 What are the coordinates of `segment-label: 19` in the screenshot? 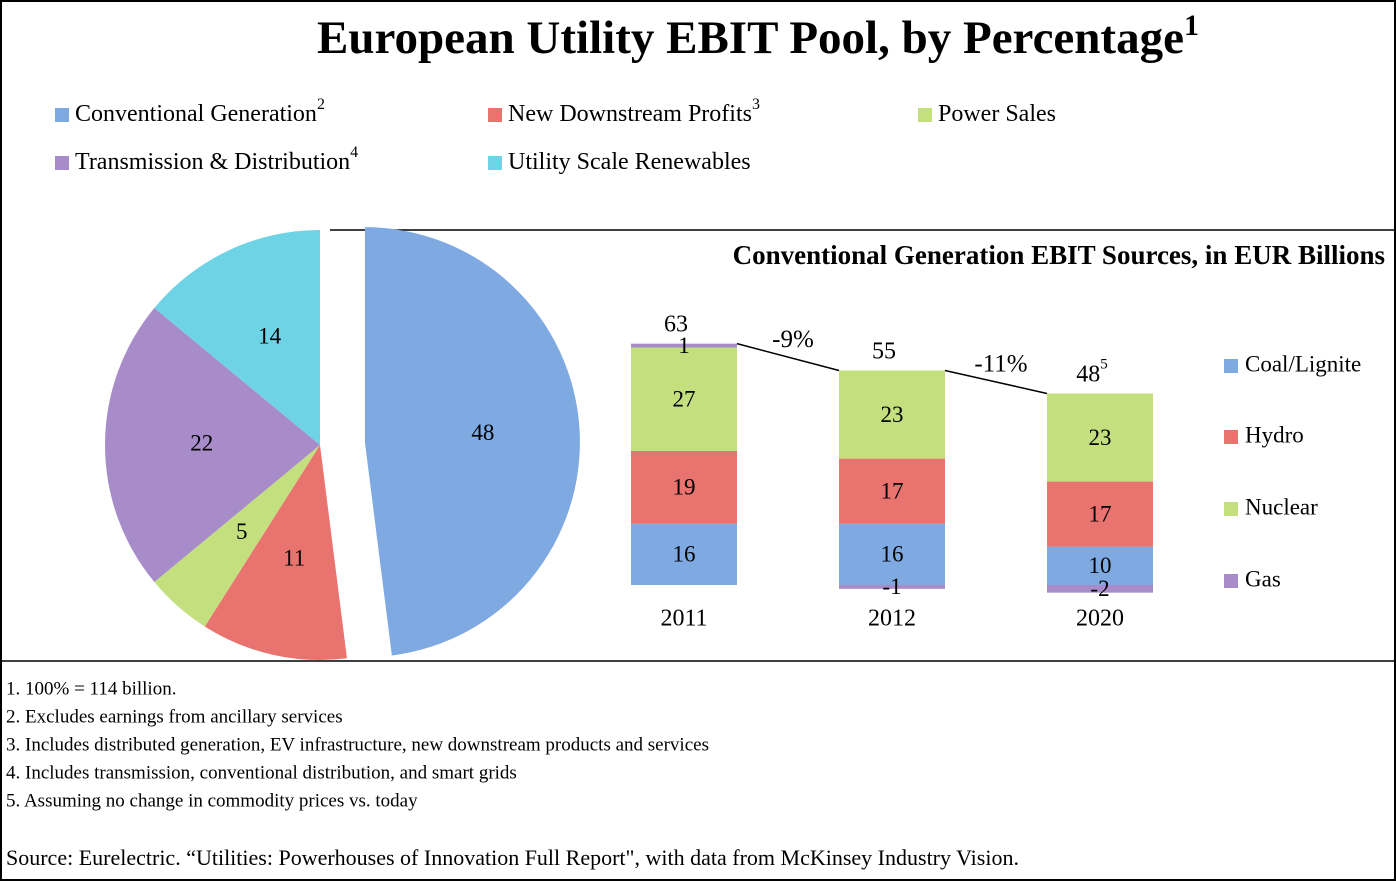 It's located at (684, 487).